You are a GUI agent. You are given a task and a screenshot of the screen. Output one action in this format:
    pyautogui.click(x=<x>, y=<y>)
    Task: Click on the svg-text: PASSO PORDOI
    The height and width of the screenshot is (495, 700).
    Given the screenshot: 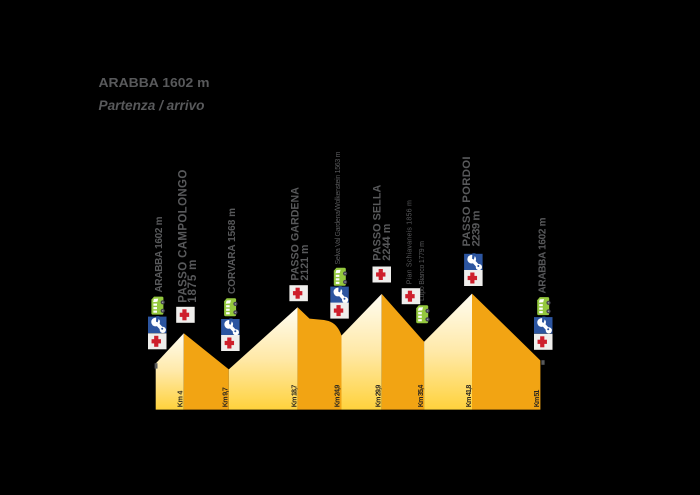 What is the action you would take?
    pyautogui.click(x=467, y=202)
    